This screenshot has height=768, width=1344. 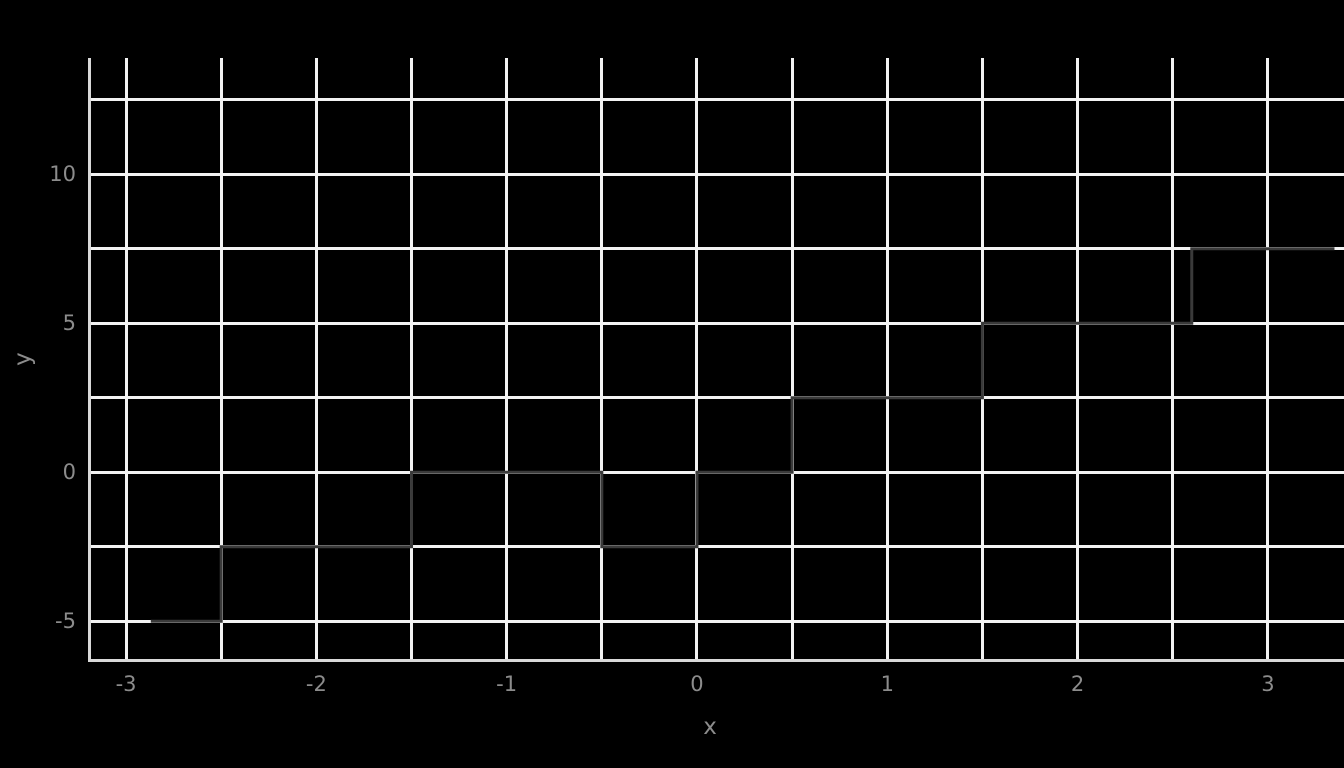 What do you see at coordinates (507, 684) in the screenshot?
I see `x-tick-label: -1` at bounding box center [507, 684].